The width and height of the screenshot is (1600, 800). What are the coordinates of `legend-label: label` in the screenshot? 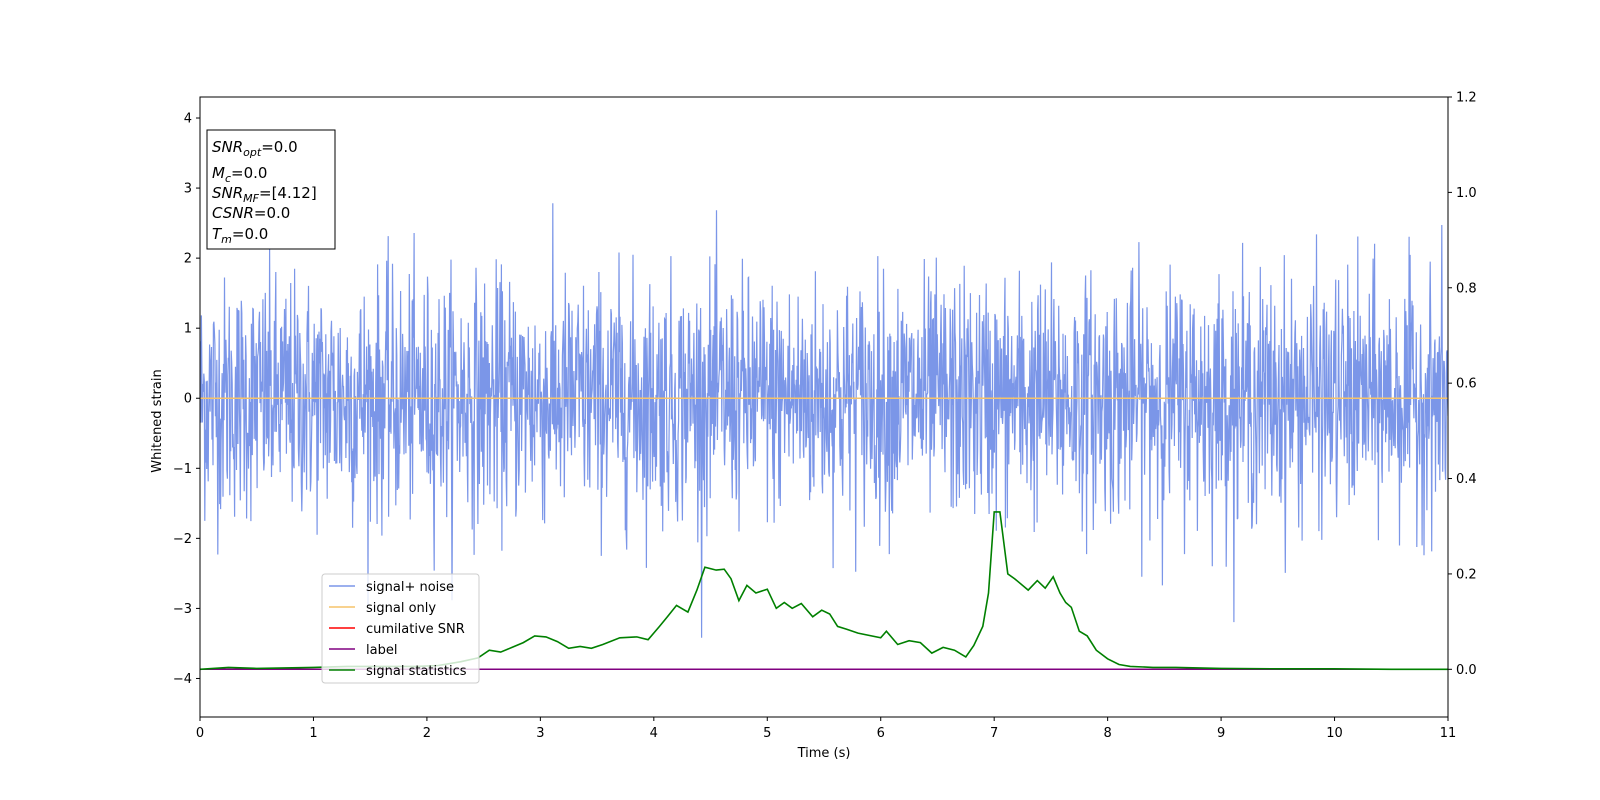 It's located at (381, 650).